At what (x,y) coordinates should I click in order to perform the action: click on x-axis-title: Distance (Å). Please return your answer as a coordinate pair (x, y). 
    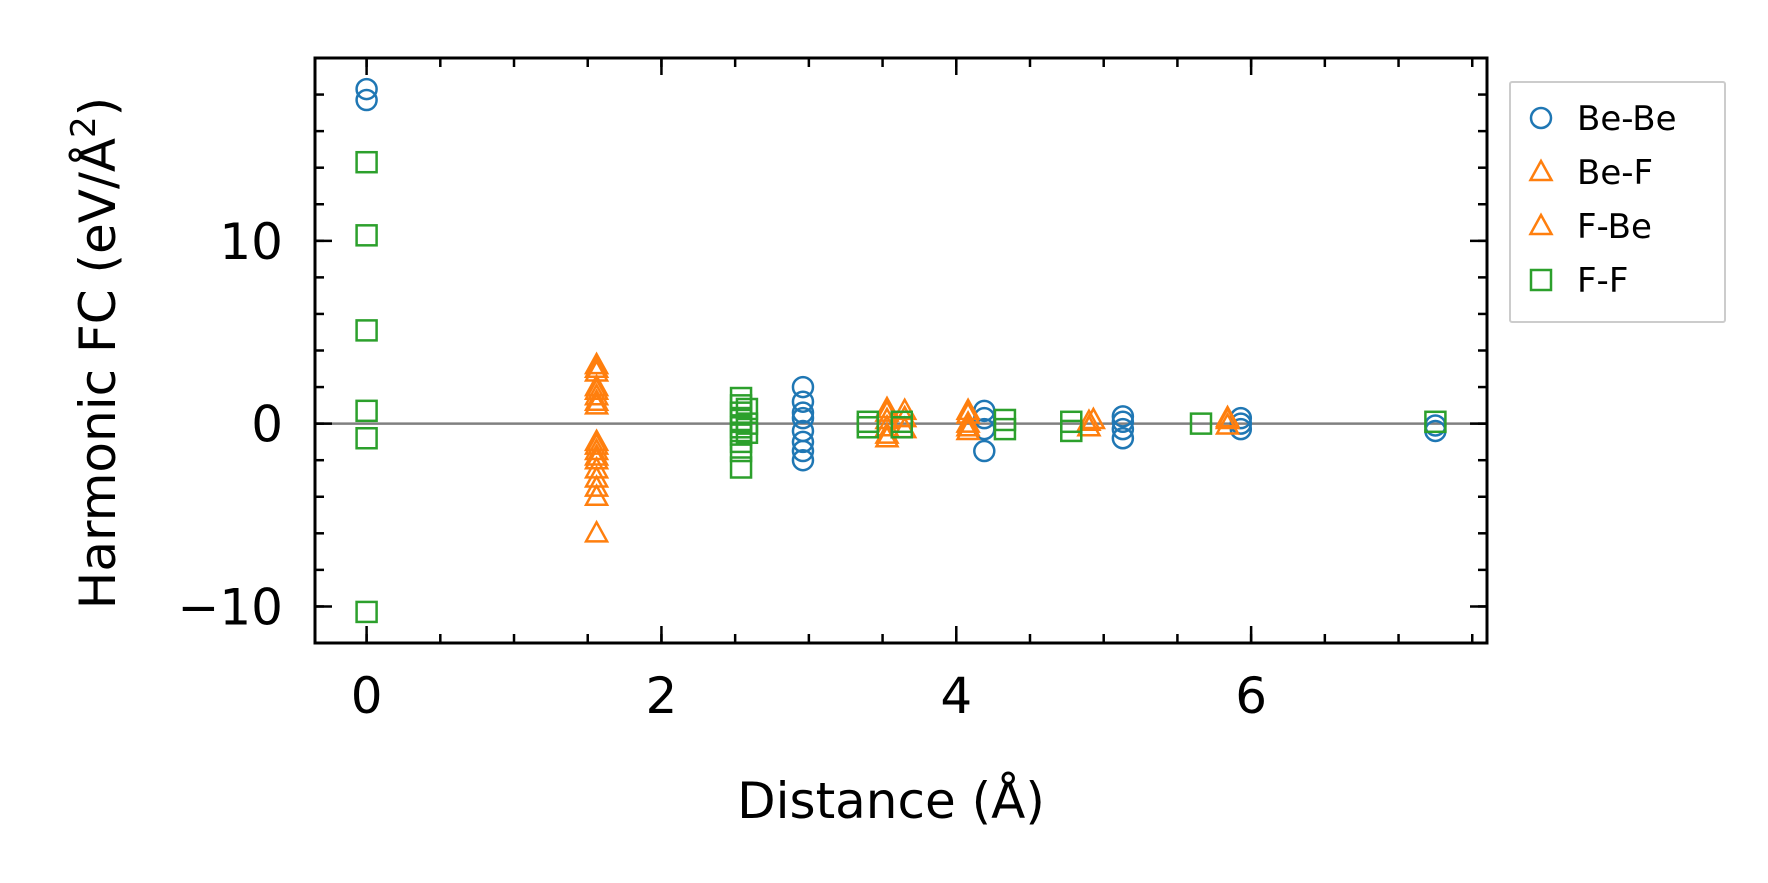
    Looking at the image, I should click on (891, 801).